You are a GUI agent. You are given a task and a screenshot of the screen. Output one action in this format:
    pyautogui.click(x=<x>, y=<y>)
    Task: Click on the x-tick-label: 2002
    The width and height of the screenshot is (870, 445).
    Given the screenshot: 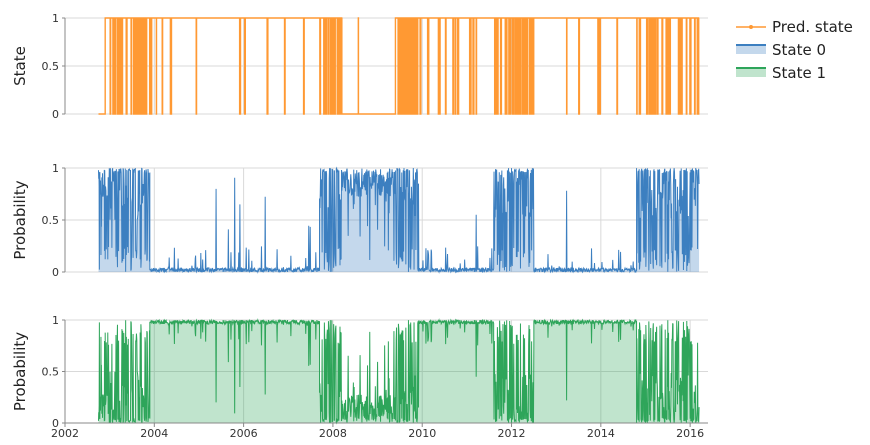 What is the action you would take?
    pyautogui.click(x=65, y=433)
    